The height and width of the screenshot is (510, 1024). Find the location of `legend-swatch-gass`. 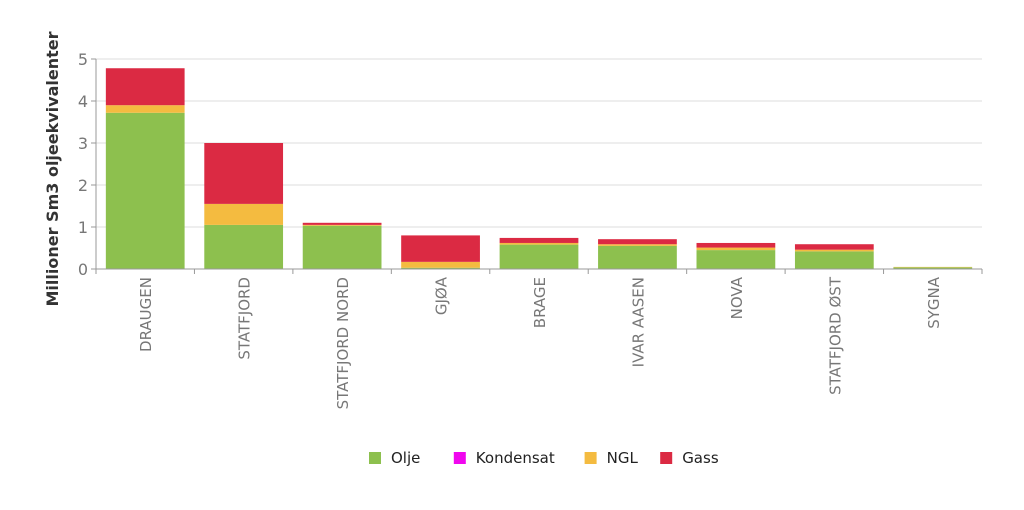

legend-swatch-gass is located at coordinates (666, 458).